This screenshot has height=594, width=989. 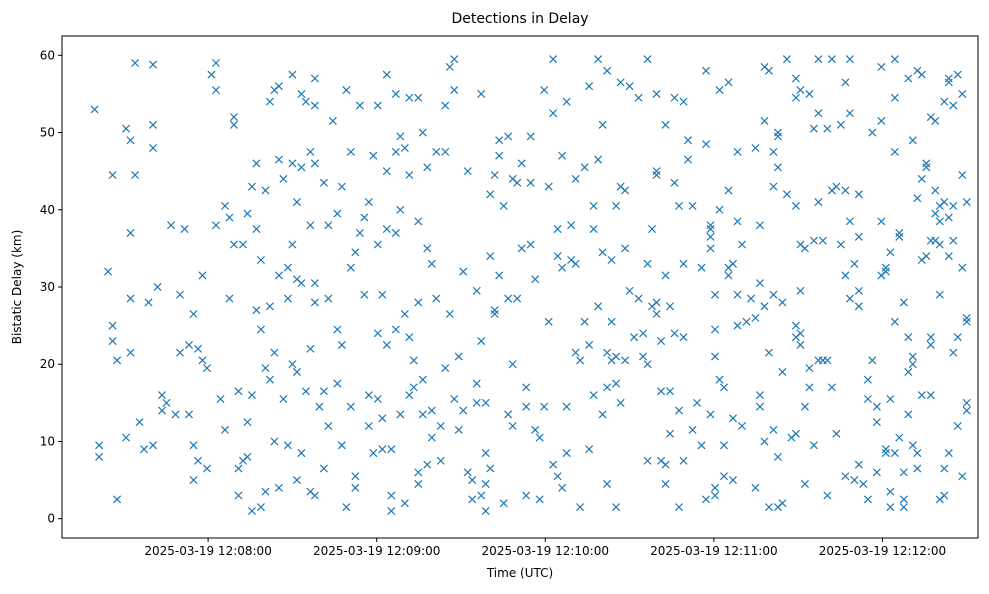 I want to click on x-tick-label: 2025-03-19 12:08:00, so click(x=207, y=551).